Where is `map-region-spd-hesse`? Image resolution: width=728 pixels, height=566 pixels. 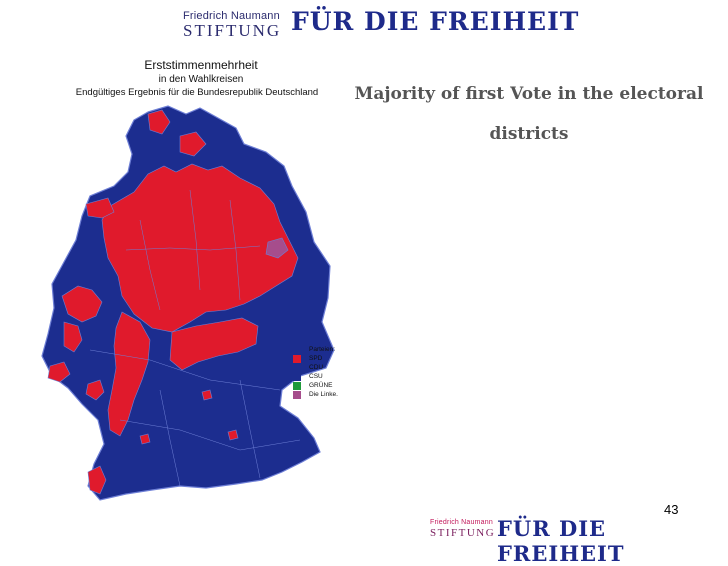
map-region-spd-hesse is located at coordinates (129, 374).